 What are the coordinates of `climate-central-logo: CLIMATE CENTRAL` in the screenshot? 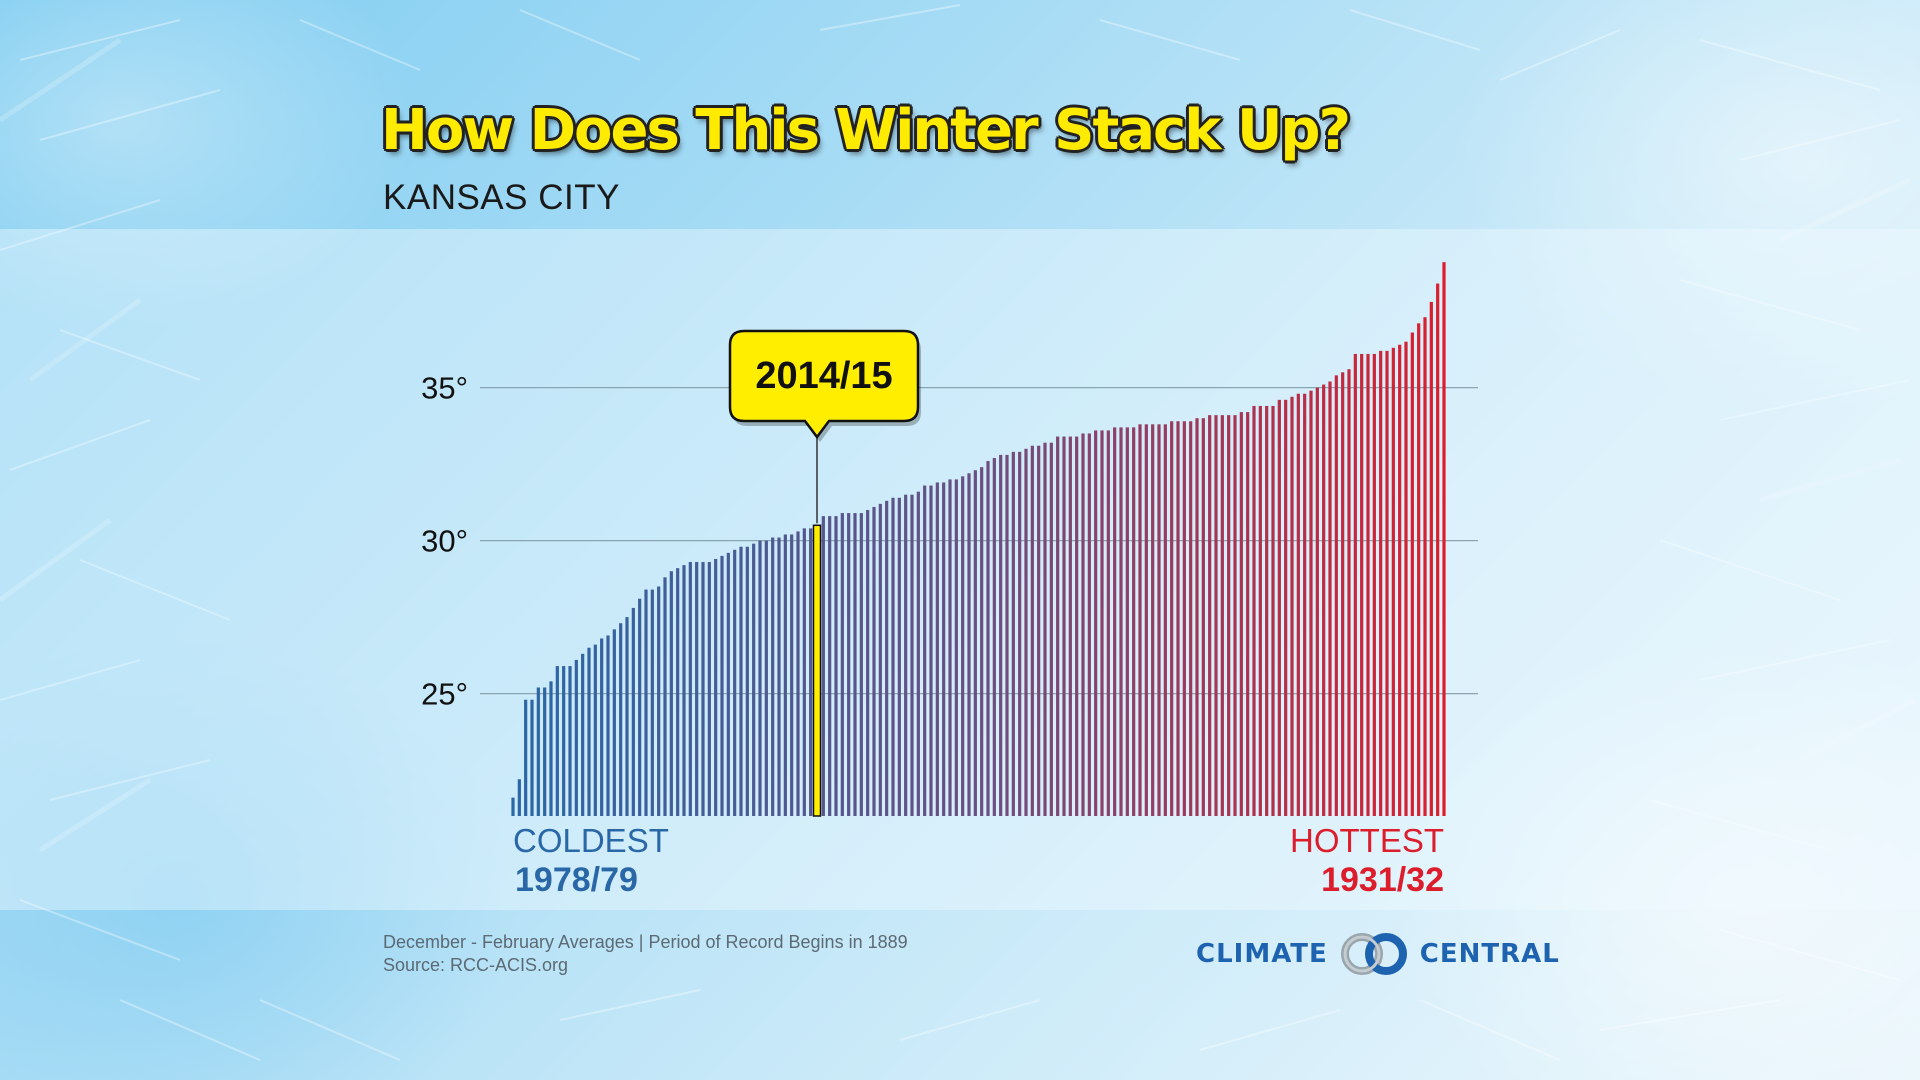 It's located at (1378, 954).